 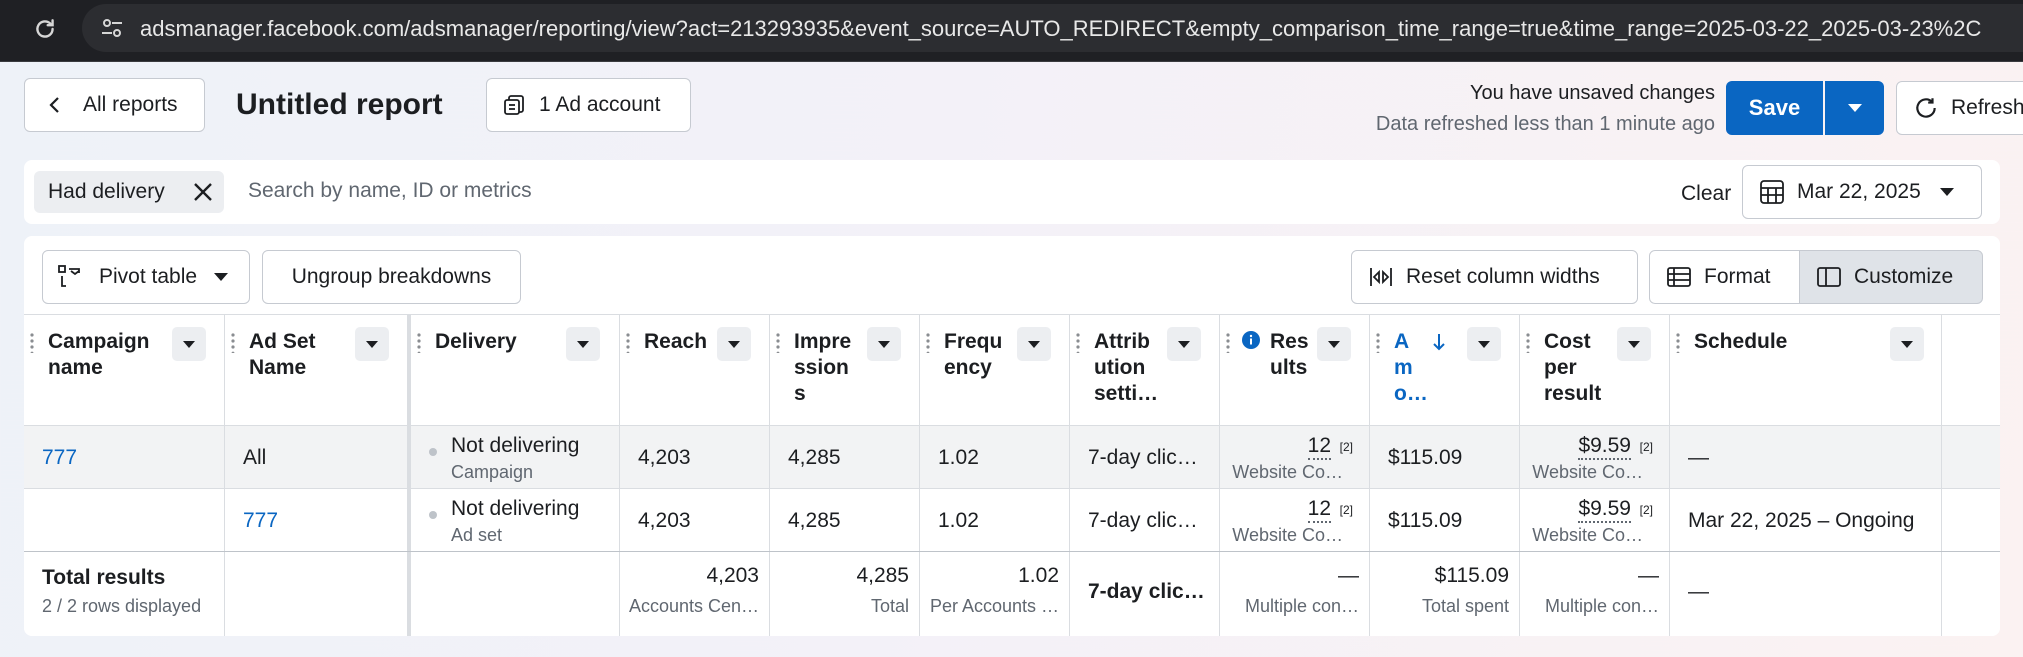 I want to click on ungroup-breakdowns-button: Ungroup breakdowns, so click(x=391, y=277).